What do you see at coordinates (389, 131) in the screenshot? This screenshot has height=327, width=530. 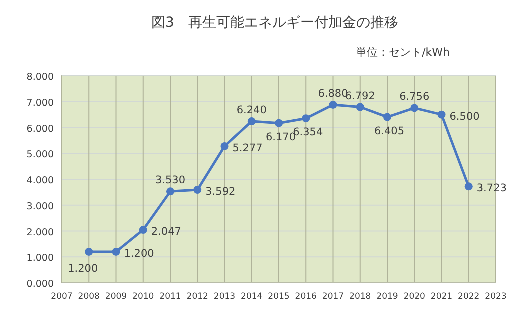 I see `data-label: 6.405` at bounding box center [389, 131].